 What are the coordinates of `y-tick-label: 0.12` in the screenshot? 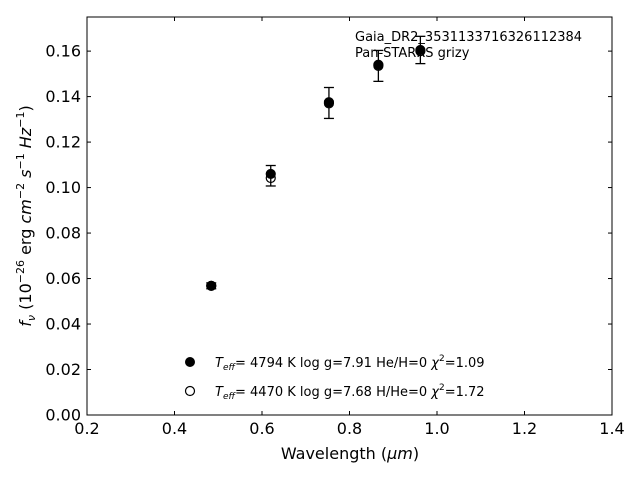 It's located at (63, 142).